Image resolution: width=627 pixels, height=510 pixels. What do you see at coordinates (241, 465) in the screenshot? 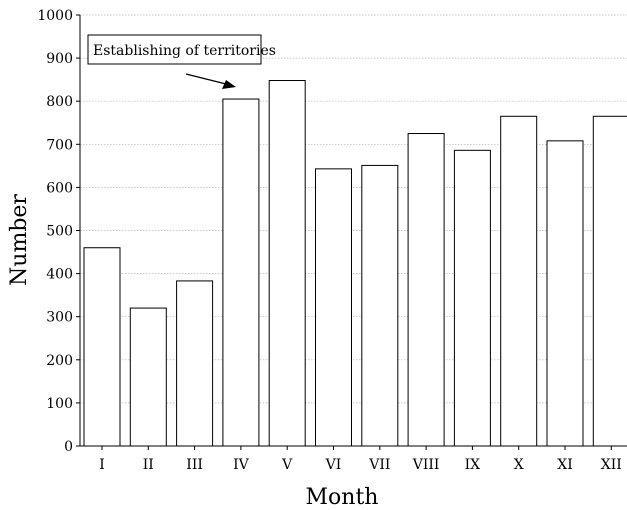
I see `x-tick-label: IV` at bounding box center [241, 465].